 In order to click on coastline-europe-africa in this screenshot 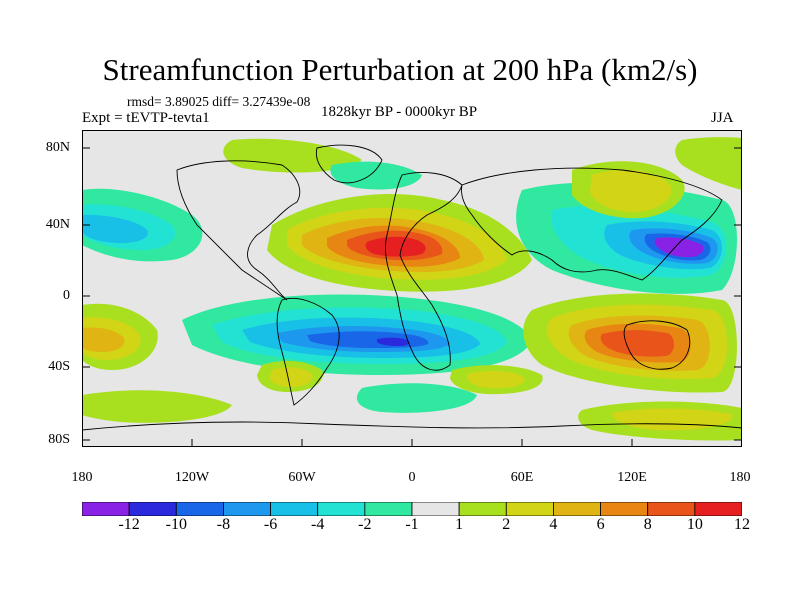, I will do `click(424, 271)`.